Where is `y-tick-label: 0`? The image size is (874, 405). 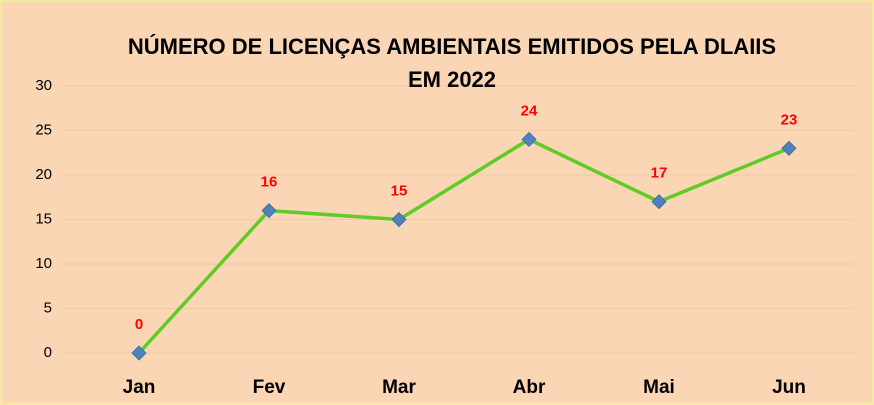 y-tick-label: 0 is located at coordinates (48, 352).